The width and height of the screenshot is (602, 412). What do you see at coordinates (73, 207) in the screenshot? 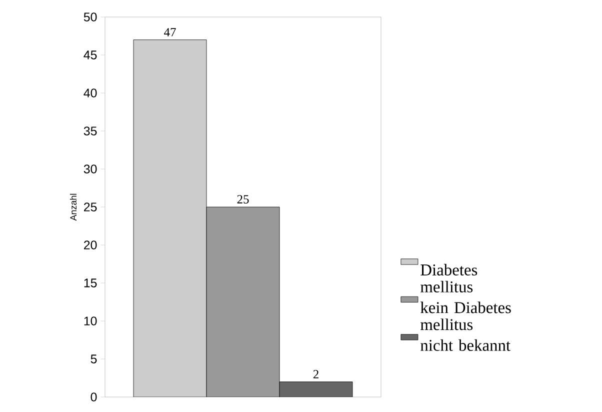
I see `y-axis-title: Anzahl` at bounding box center [73, 207].